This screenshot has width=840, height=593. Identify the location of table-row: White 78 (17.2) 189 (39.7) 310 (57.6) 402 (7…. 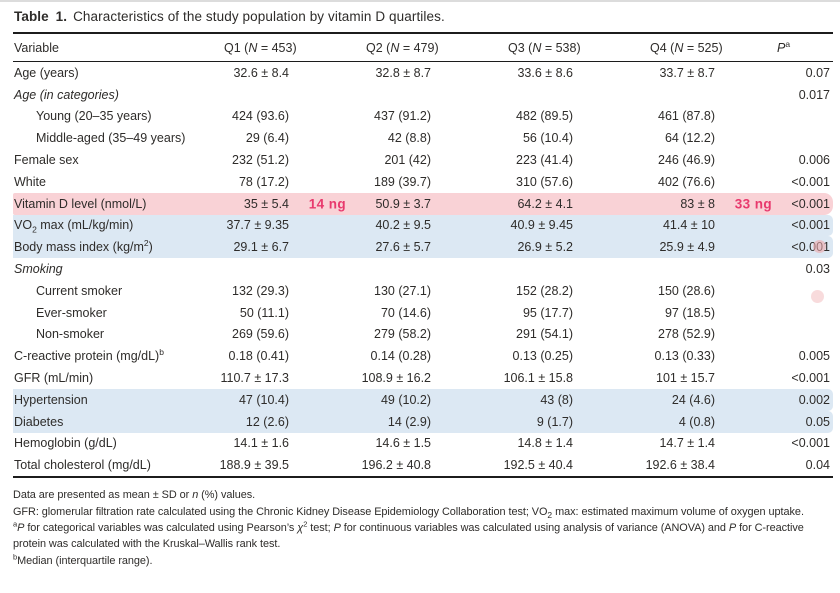
(423, 182).